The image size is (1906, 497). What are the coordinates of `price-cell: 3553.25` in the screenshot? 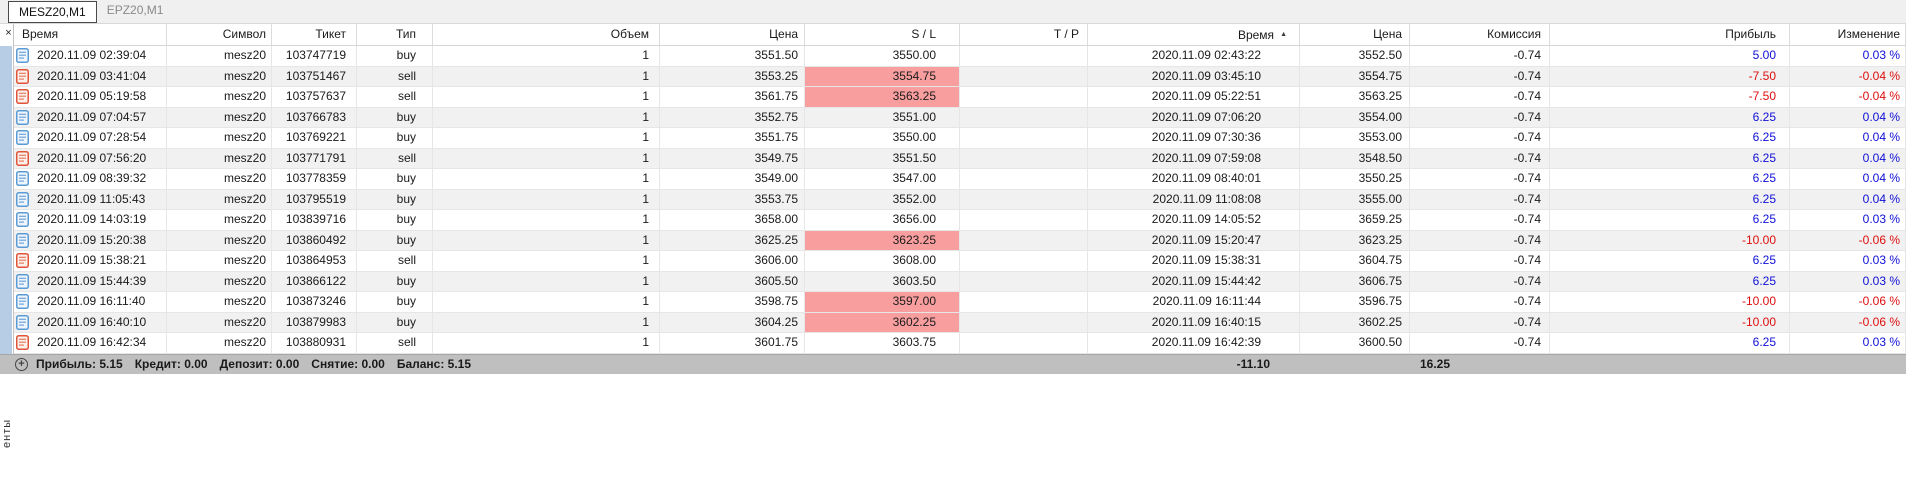 It's located at (732, 76).